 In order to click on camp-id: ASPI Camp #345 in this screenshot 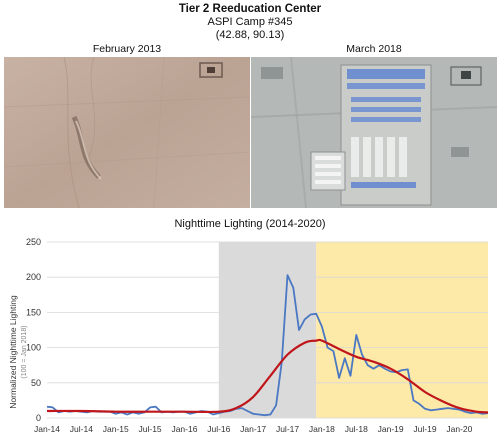, I will do `click(250, 22)`.